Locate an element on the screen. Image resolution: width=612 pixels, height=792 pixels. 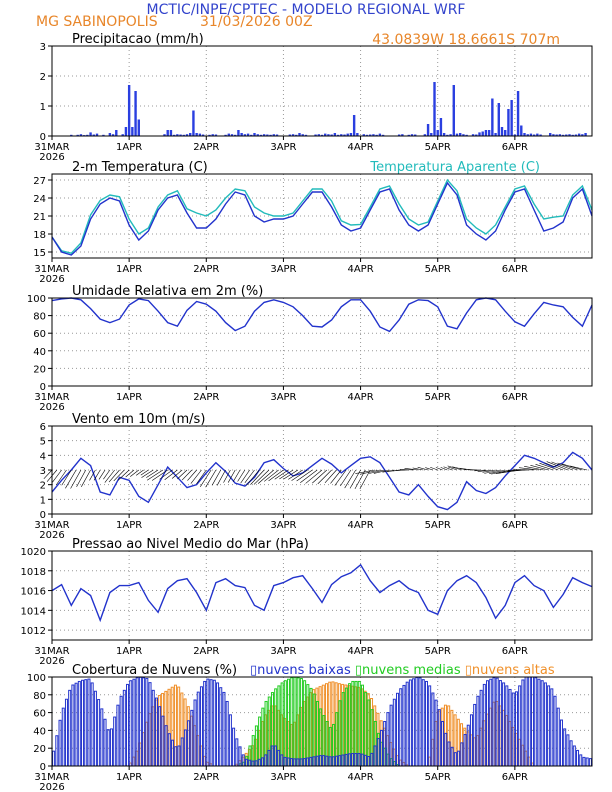
temperature-line is located at coordinates (322, 218).